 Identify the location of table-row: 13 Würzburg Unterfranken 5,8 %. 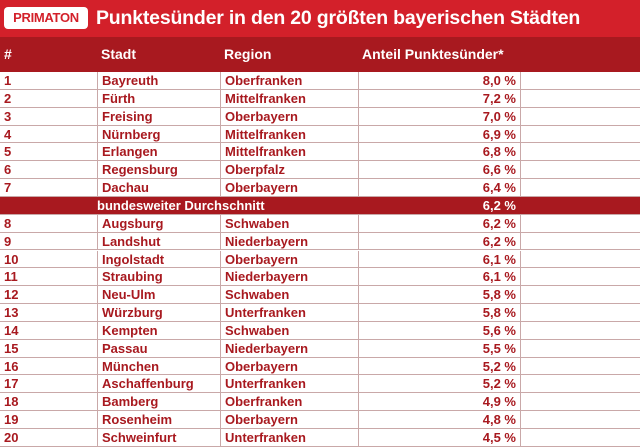
(320, 313).